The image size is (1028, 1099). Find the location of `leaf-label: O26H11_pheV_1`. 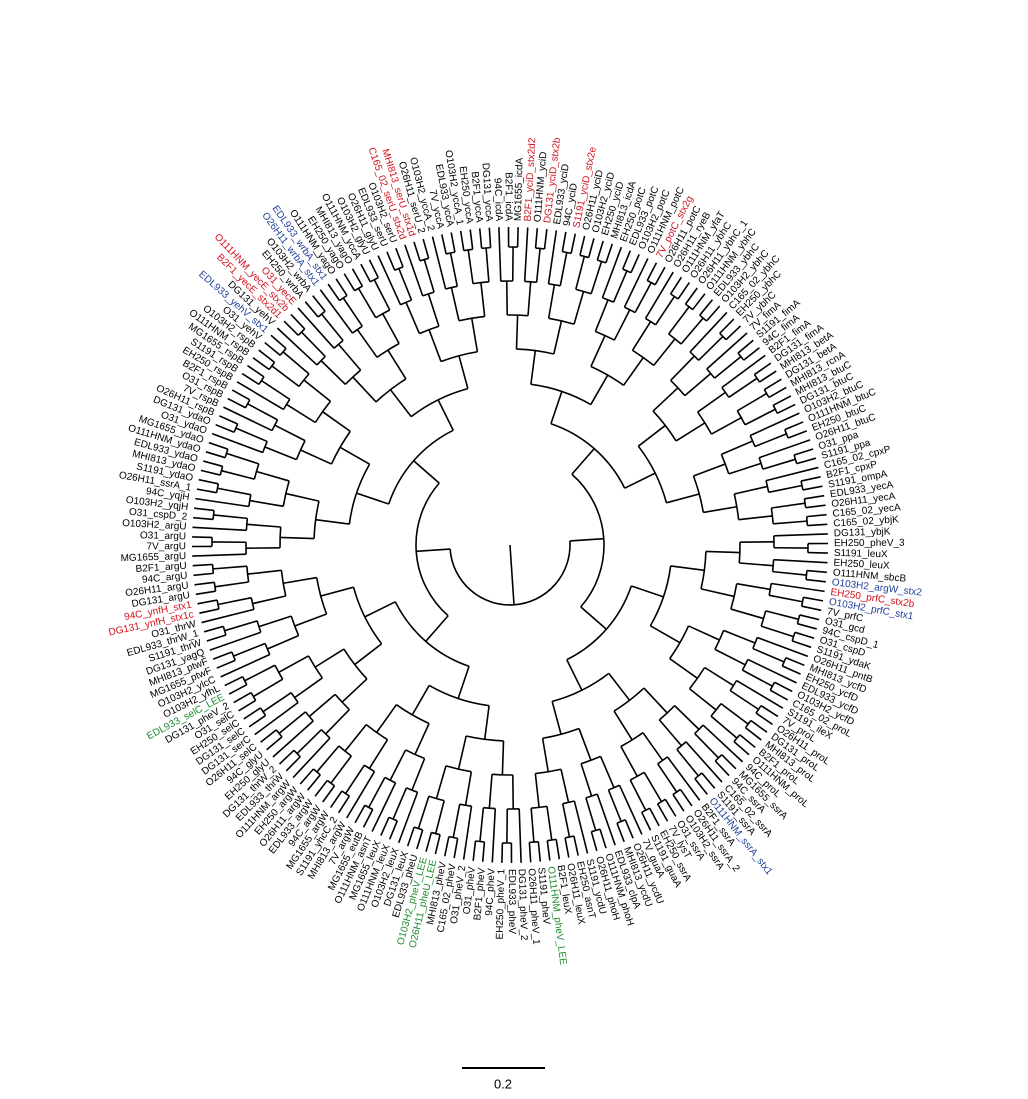

leaf-label: O26H11_pheV_1 is located at coordinates (533, 907).